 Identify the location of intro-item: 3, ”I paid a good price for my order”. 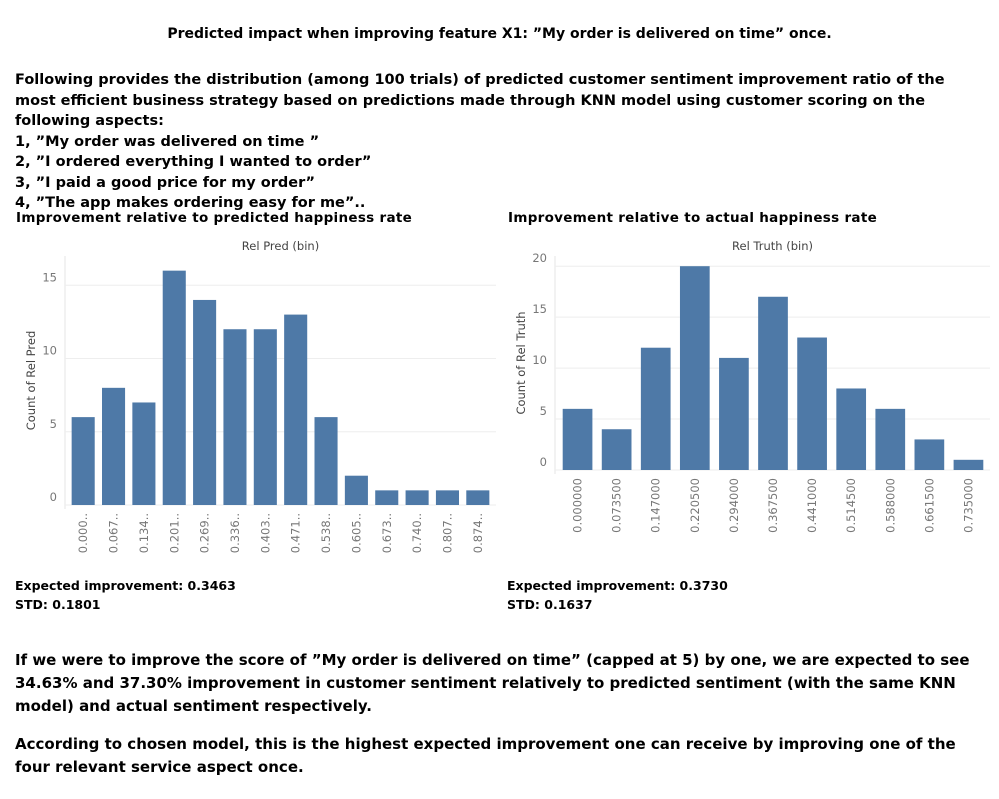
(165, 182).